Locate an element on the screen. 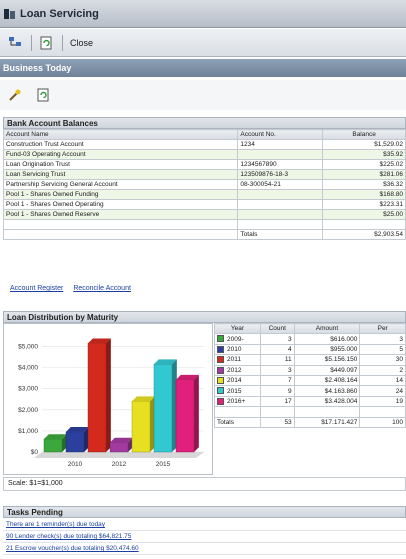 This screenshot has height=559, width=406. bank-account-row: Construction Trust Account 1234 $1,529.02 is located at coordinates (204, 144).